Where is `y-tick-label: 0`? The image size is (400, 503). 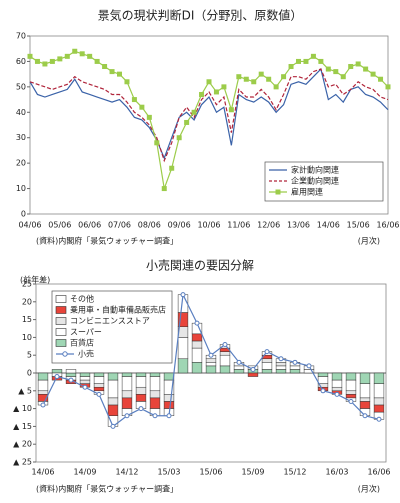 y-tick-label: 0 is located at coordinates (23, 214).